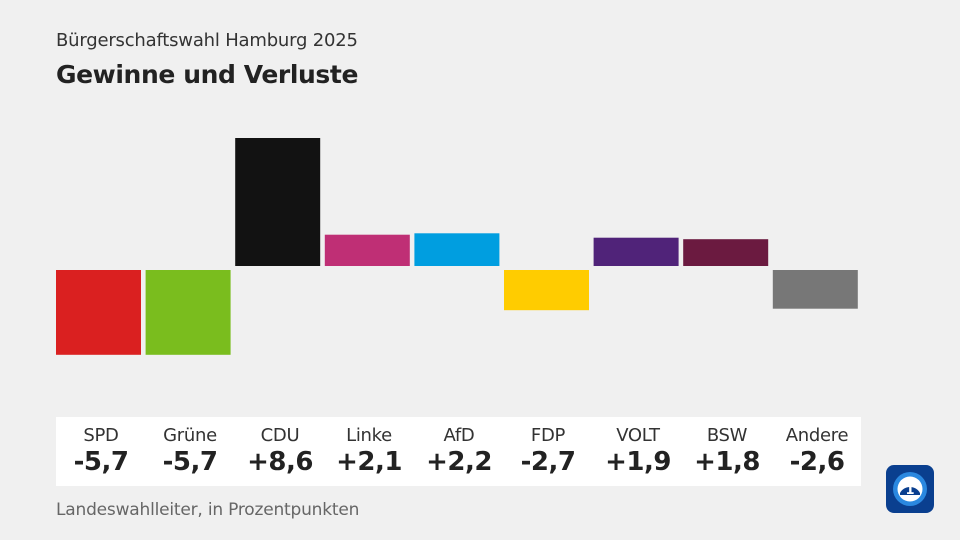  Describe the element at coordinates (280, 435) in the screenshot. I see `party-name: CDU` at that location.